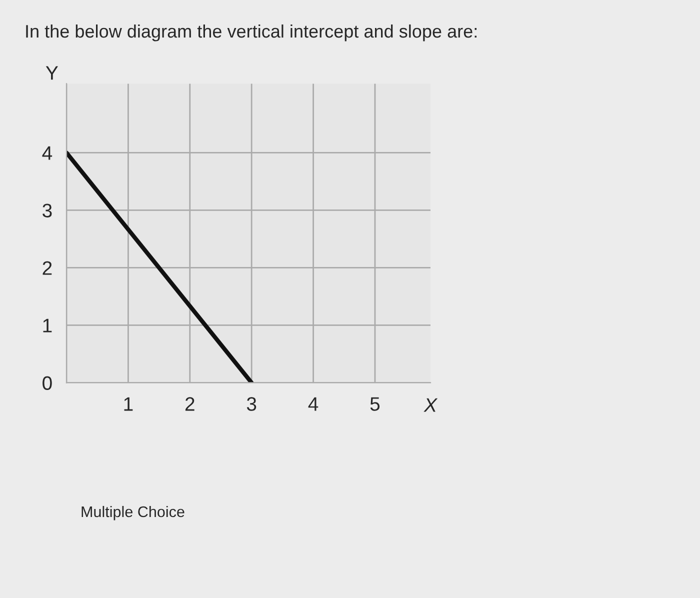 This screenshot has width=700, height=598. I want to click on x-tick-label: 3, so click(251, 404).